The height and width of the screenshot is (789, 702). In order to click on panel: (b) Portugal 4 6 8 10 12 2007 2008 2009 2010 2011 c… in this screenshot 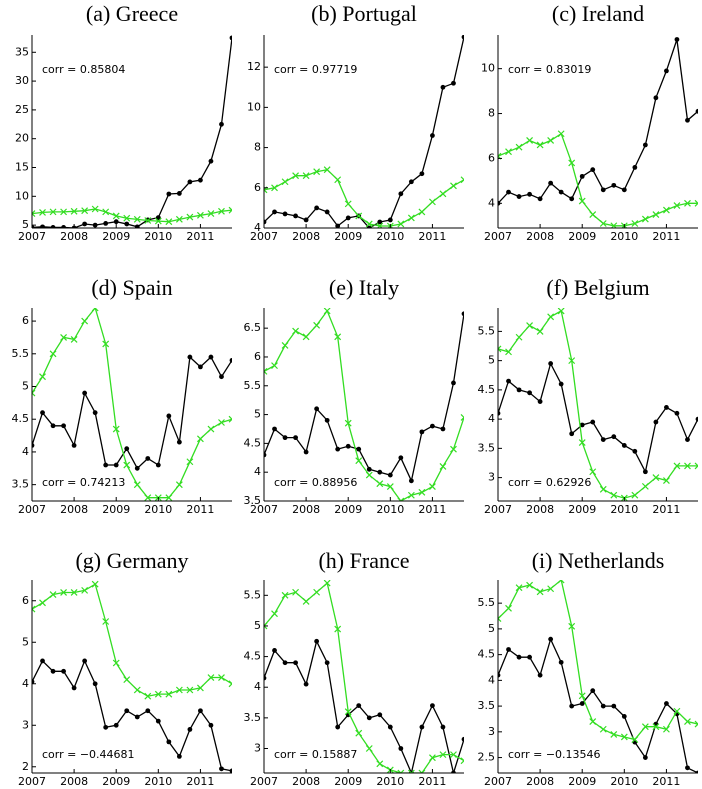, I will do `click(355, 122)`.